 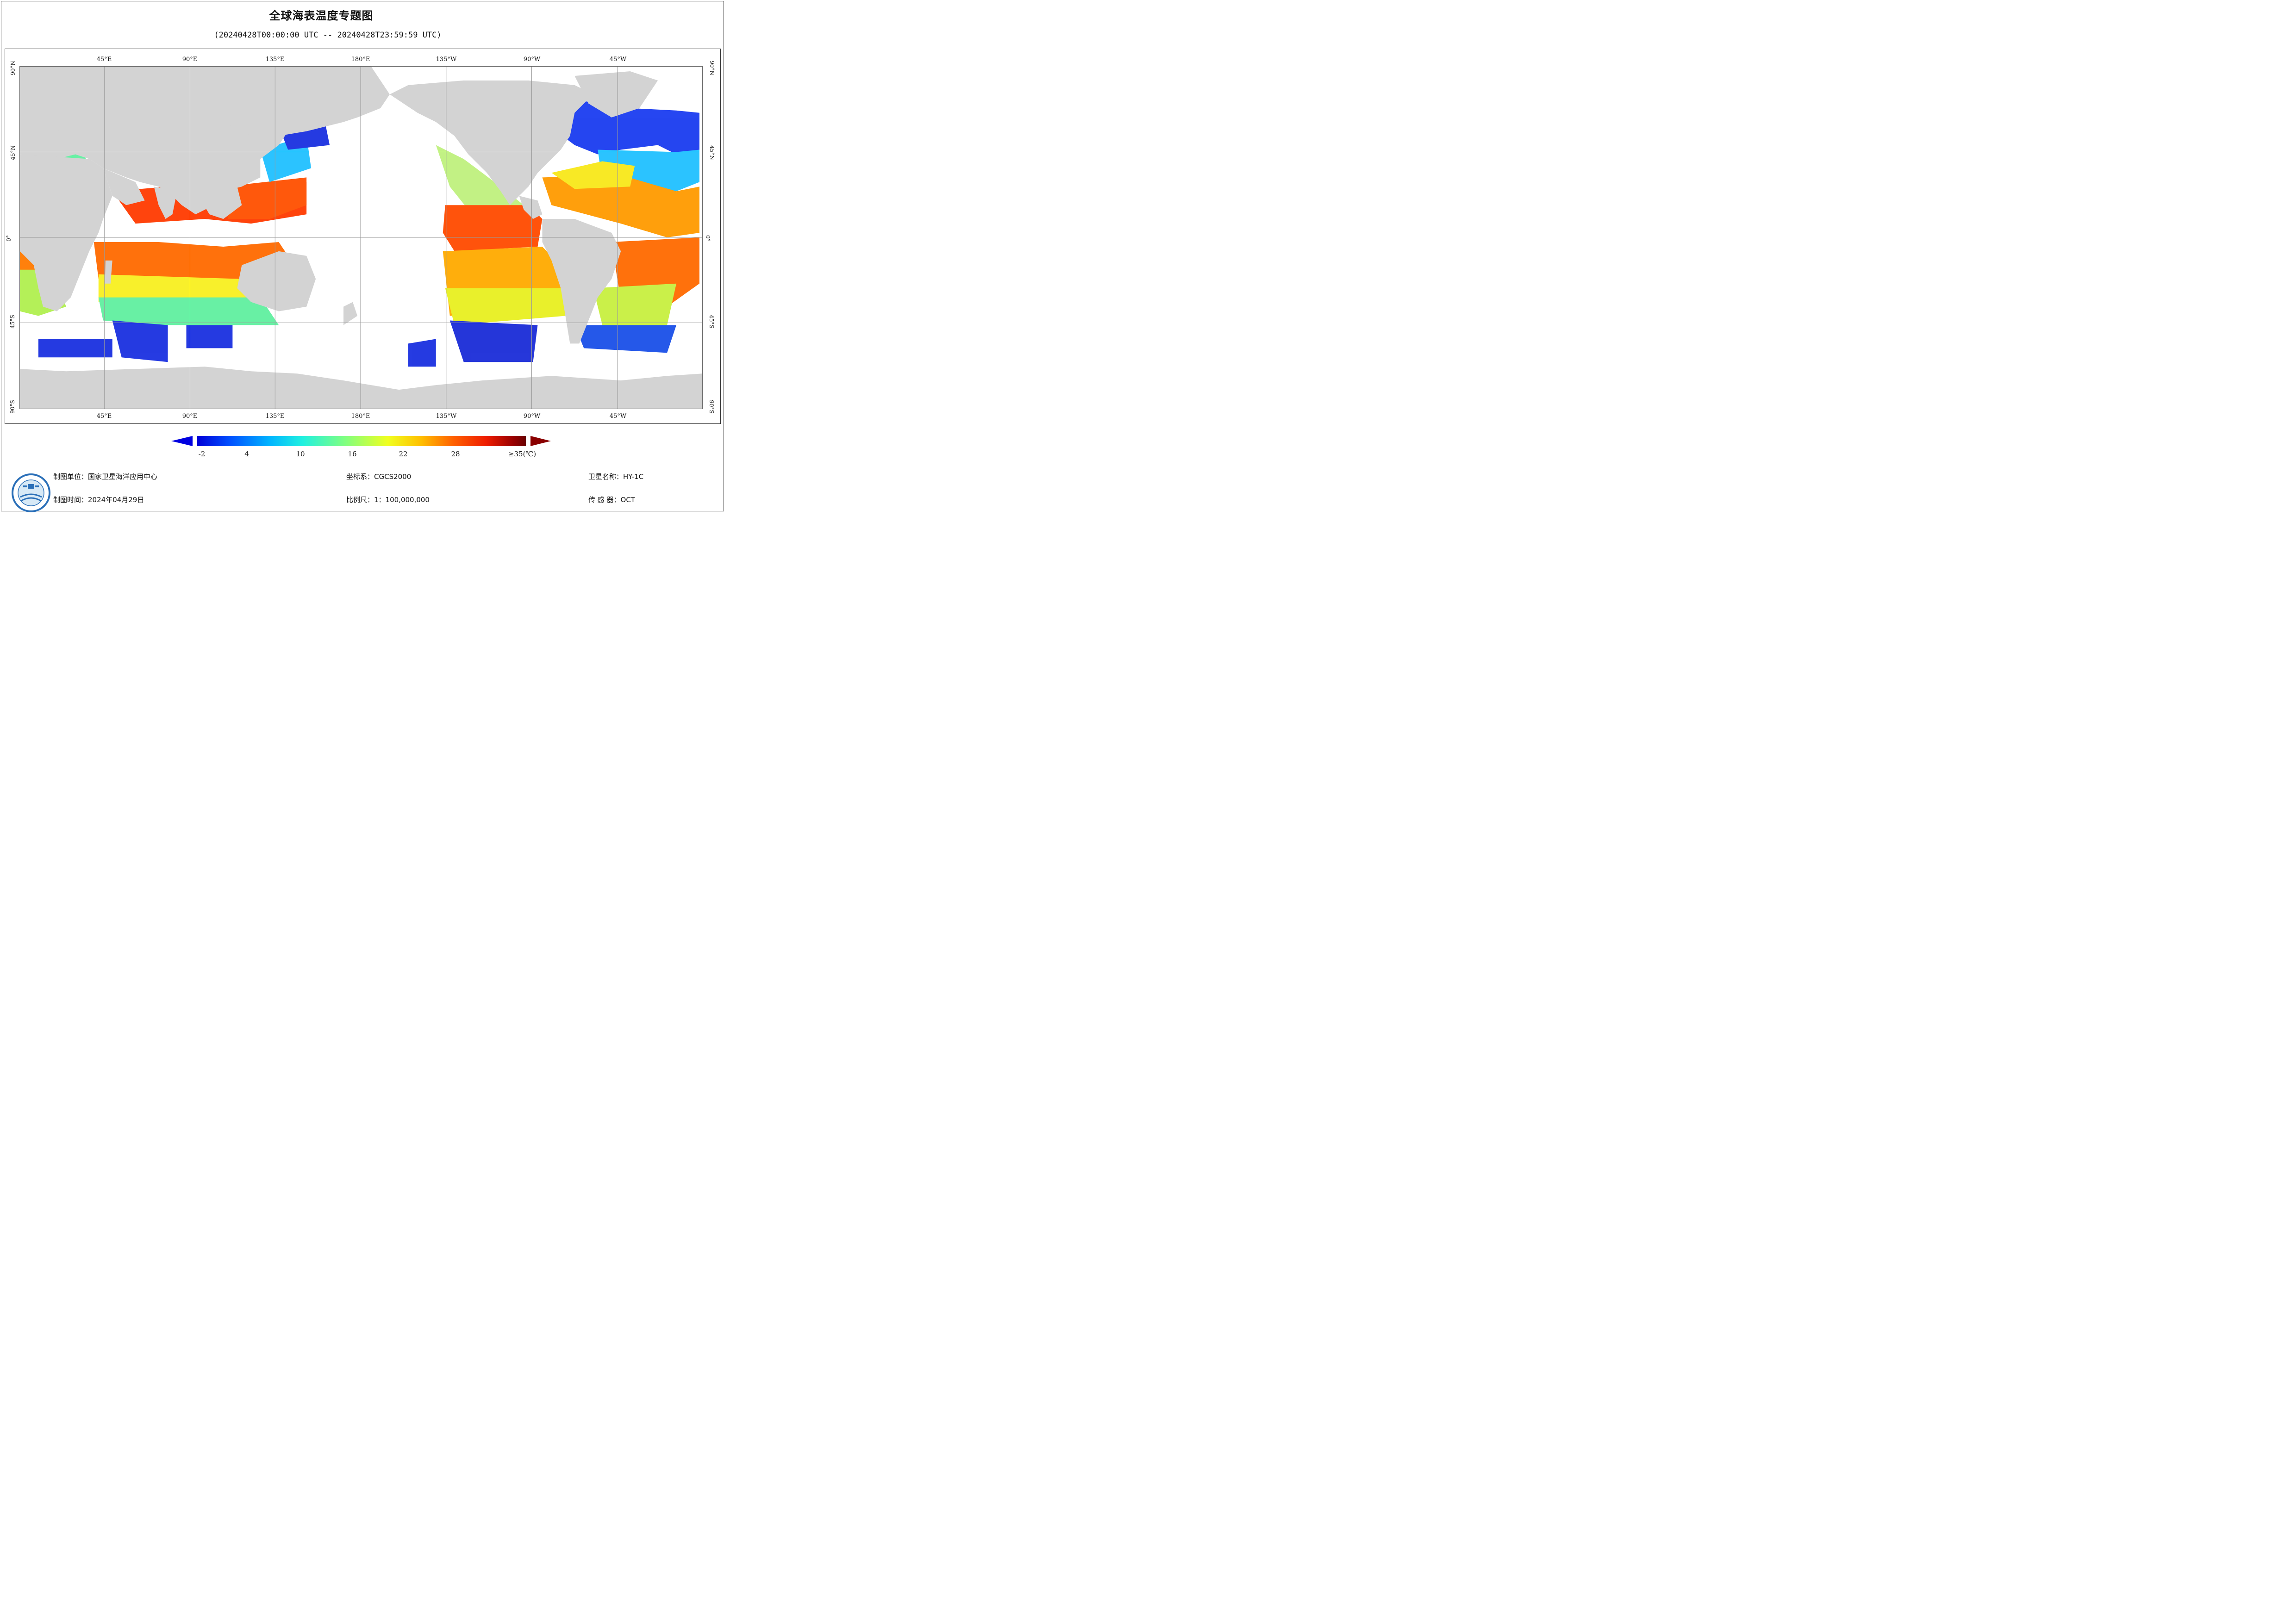 I want to click on colorbar-min-arrow, so click(x=182, y=441).